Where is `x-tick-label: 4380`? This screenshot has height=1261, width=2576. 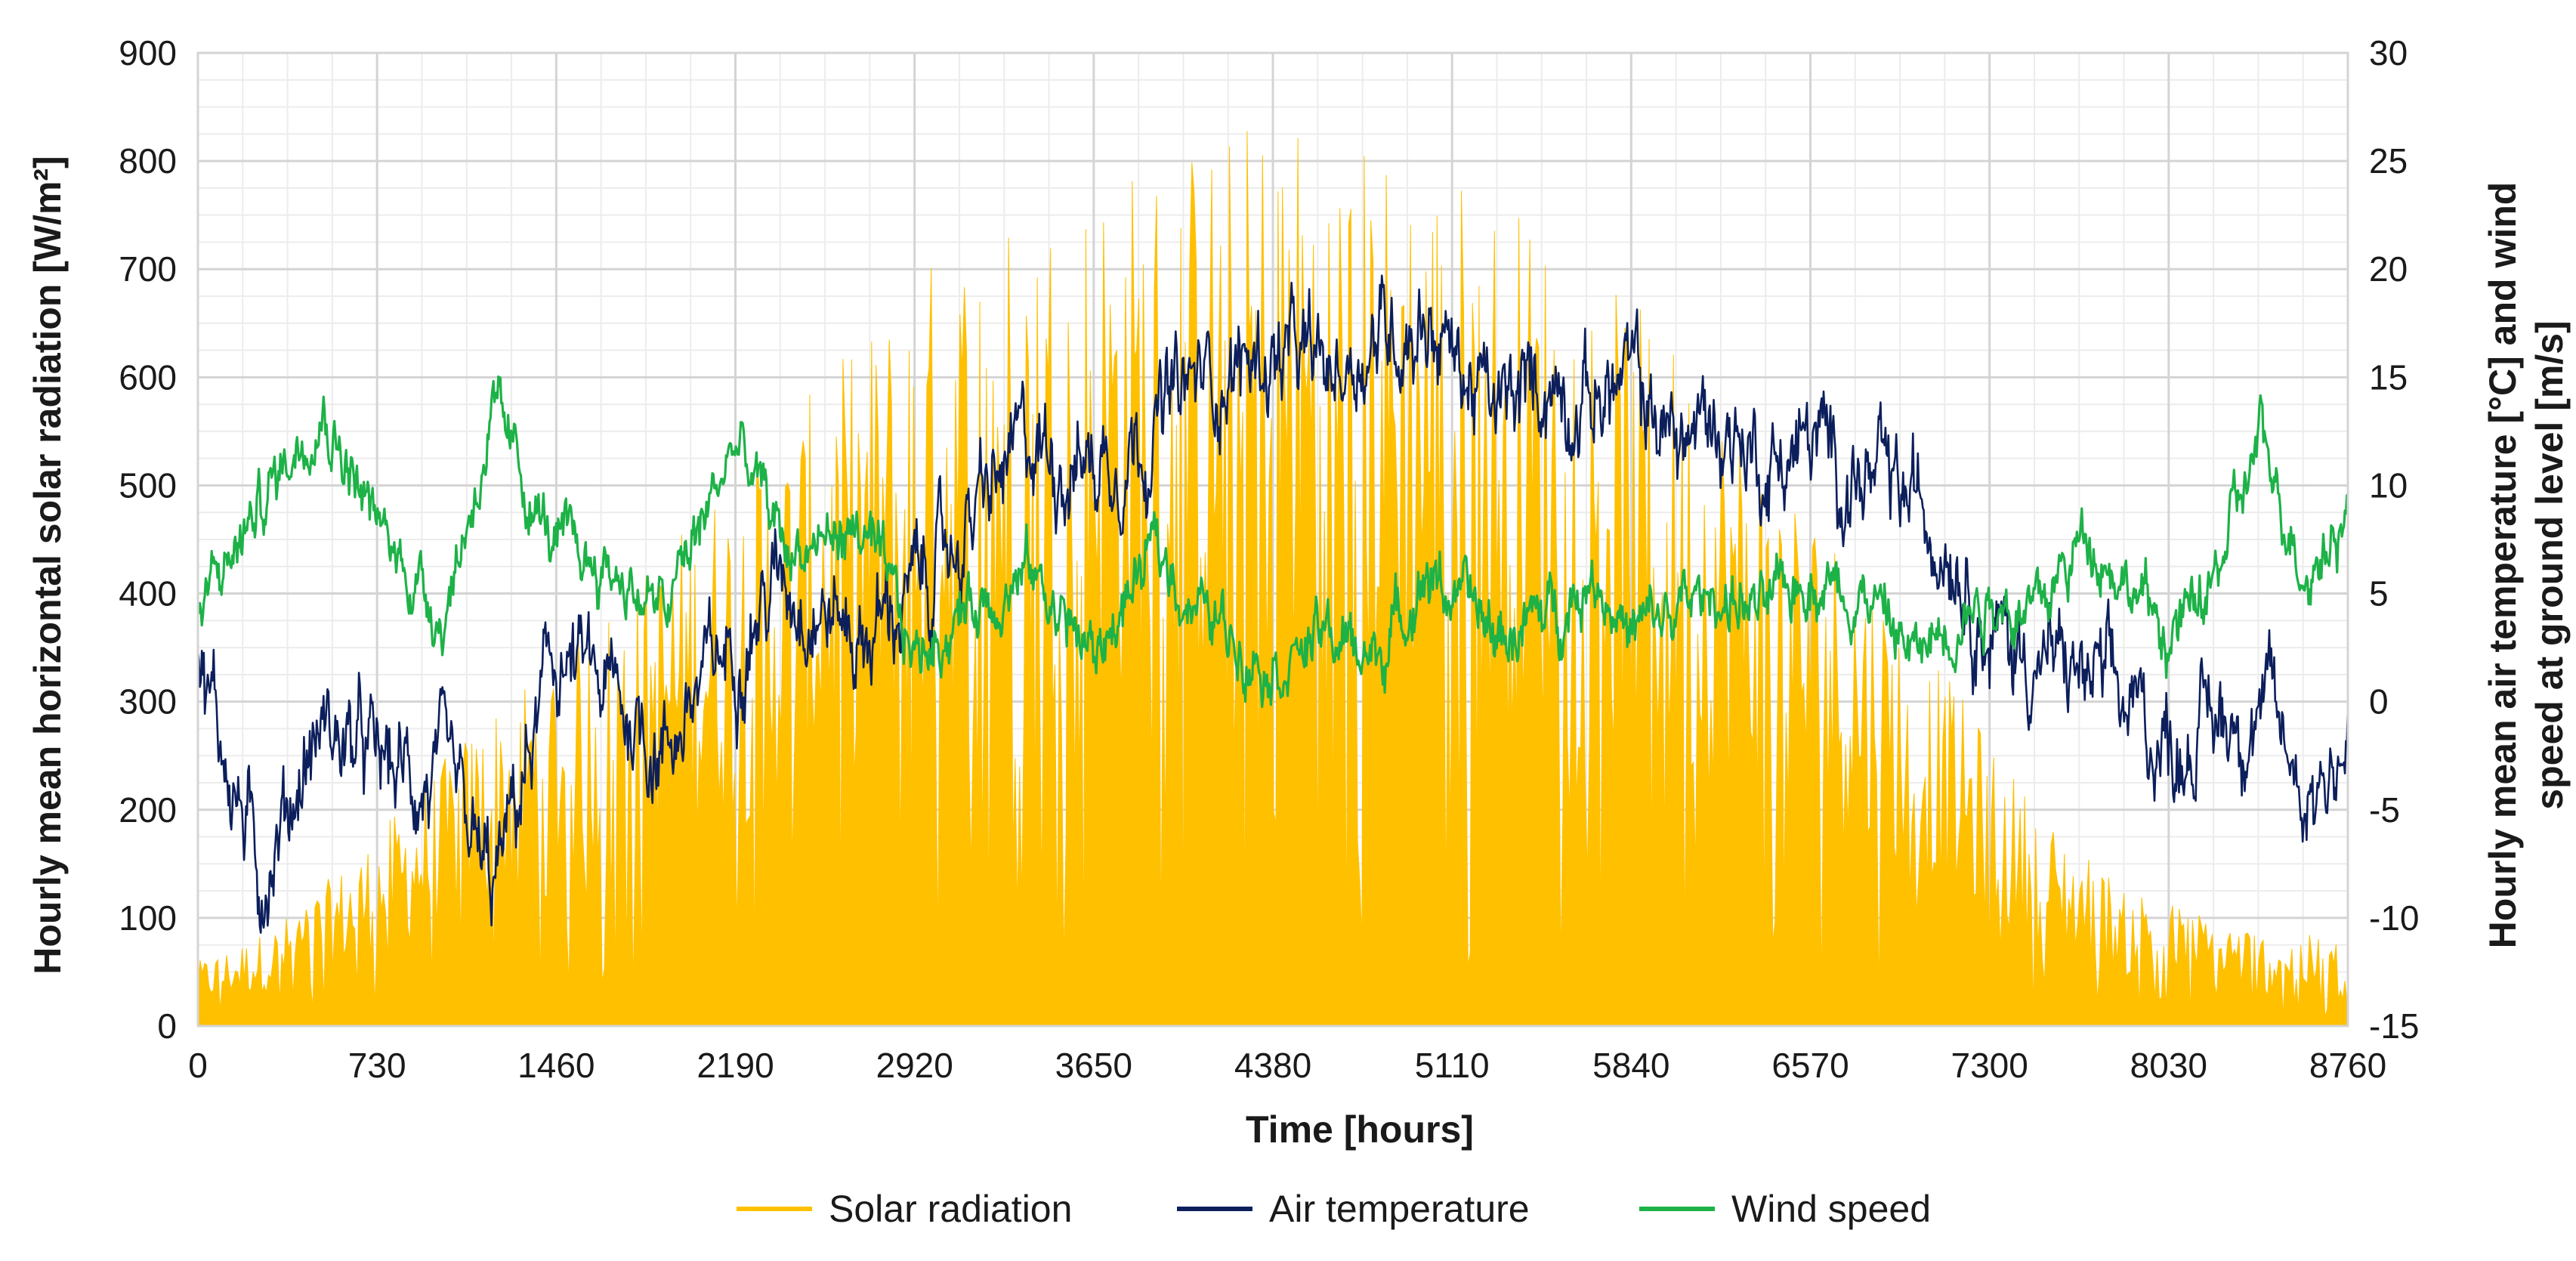
x-tick-label: 4380 is located at coordinates (1272, 1065).